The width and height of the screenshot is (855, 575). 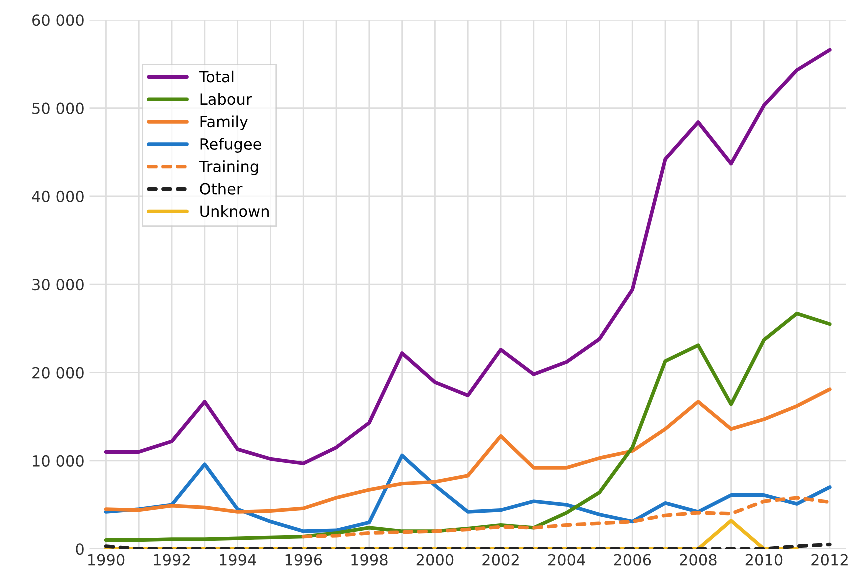 I want to click on x-tick-label: 2002, so click(x=500, y=560).